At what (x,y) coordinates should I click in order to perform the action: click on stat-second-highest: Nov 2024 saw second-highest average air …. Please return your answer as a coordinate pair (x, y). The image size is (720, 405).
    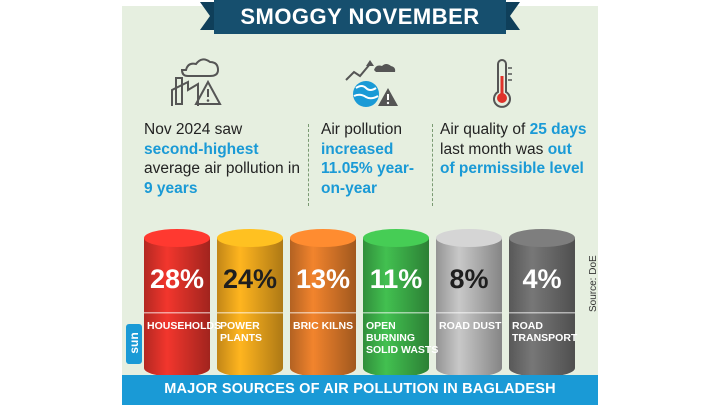
    Looking at the image, I should click on (224, 159).